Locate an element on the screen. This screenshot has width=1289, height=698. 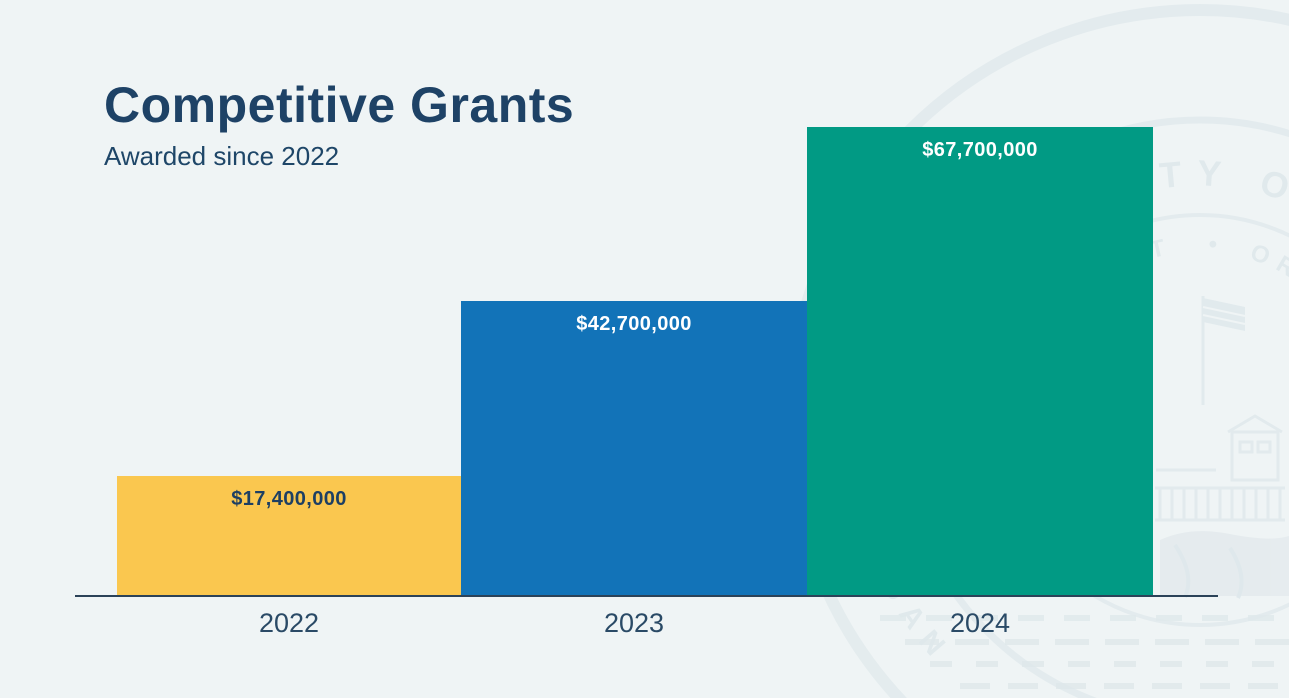
bar-2022: $17,400,000 is located at coordinates (289, 536).